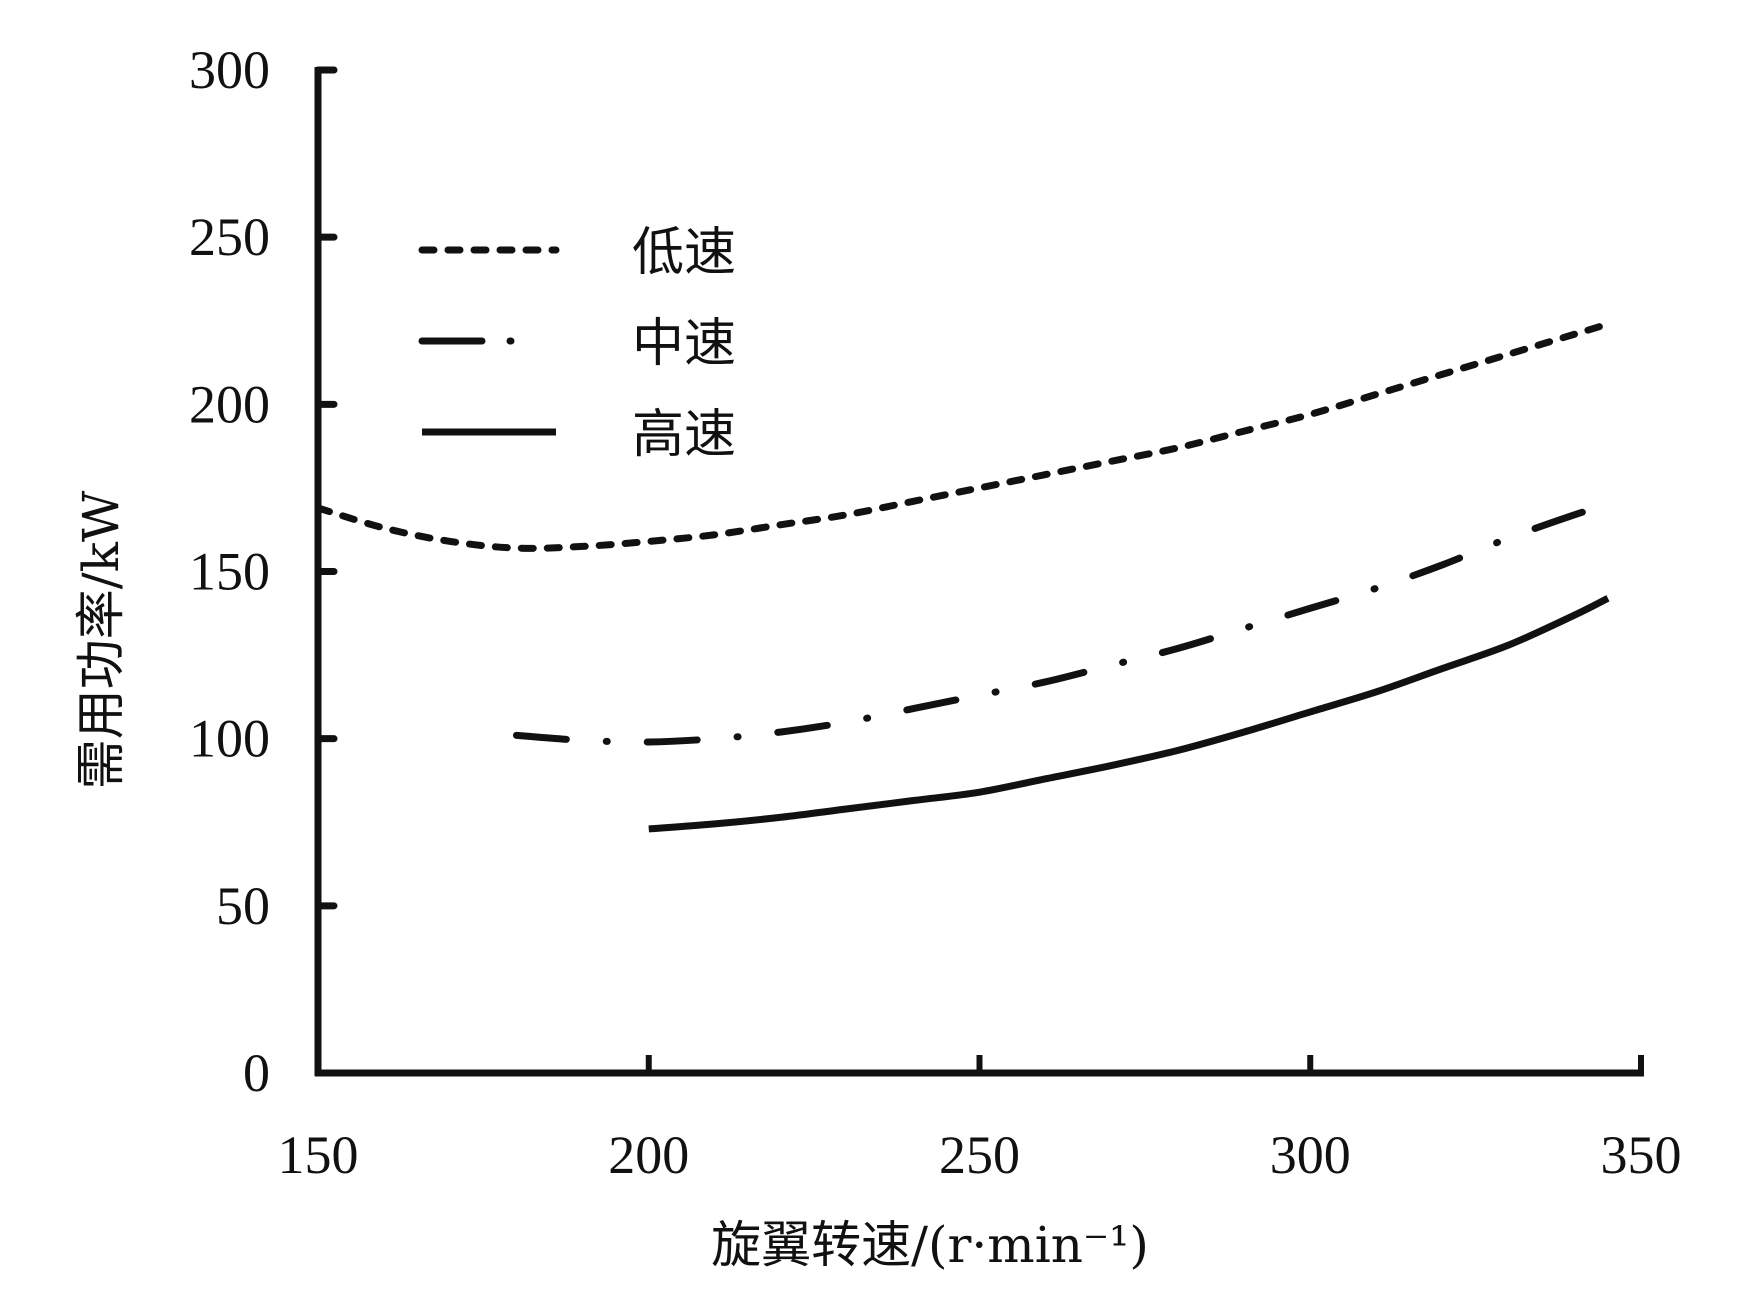 This screenshot has width=1764, height=1296. I want to click on x-axis-title: 旋翼转速/(r·min⁻¹), so click(930, 1245).